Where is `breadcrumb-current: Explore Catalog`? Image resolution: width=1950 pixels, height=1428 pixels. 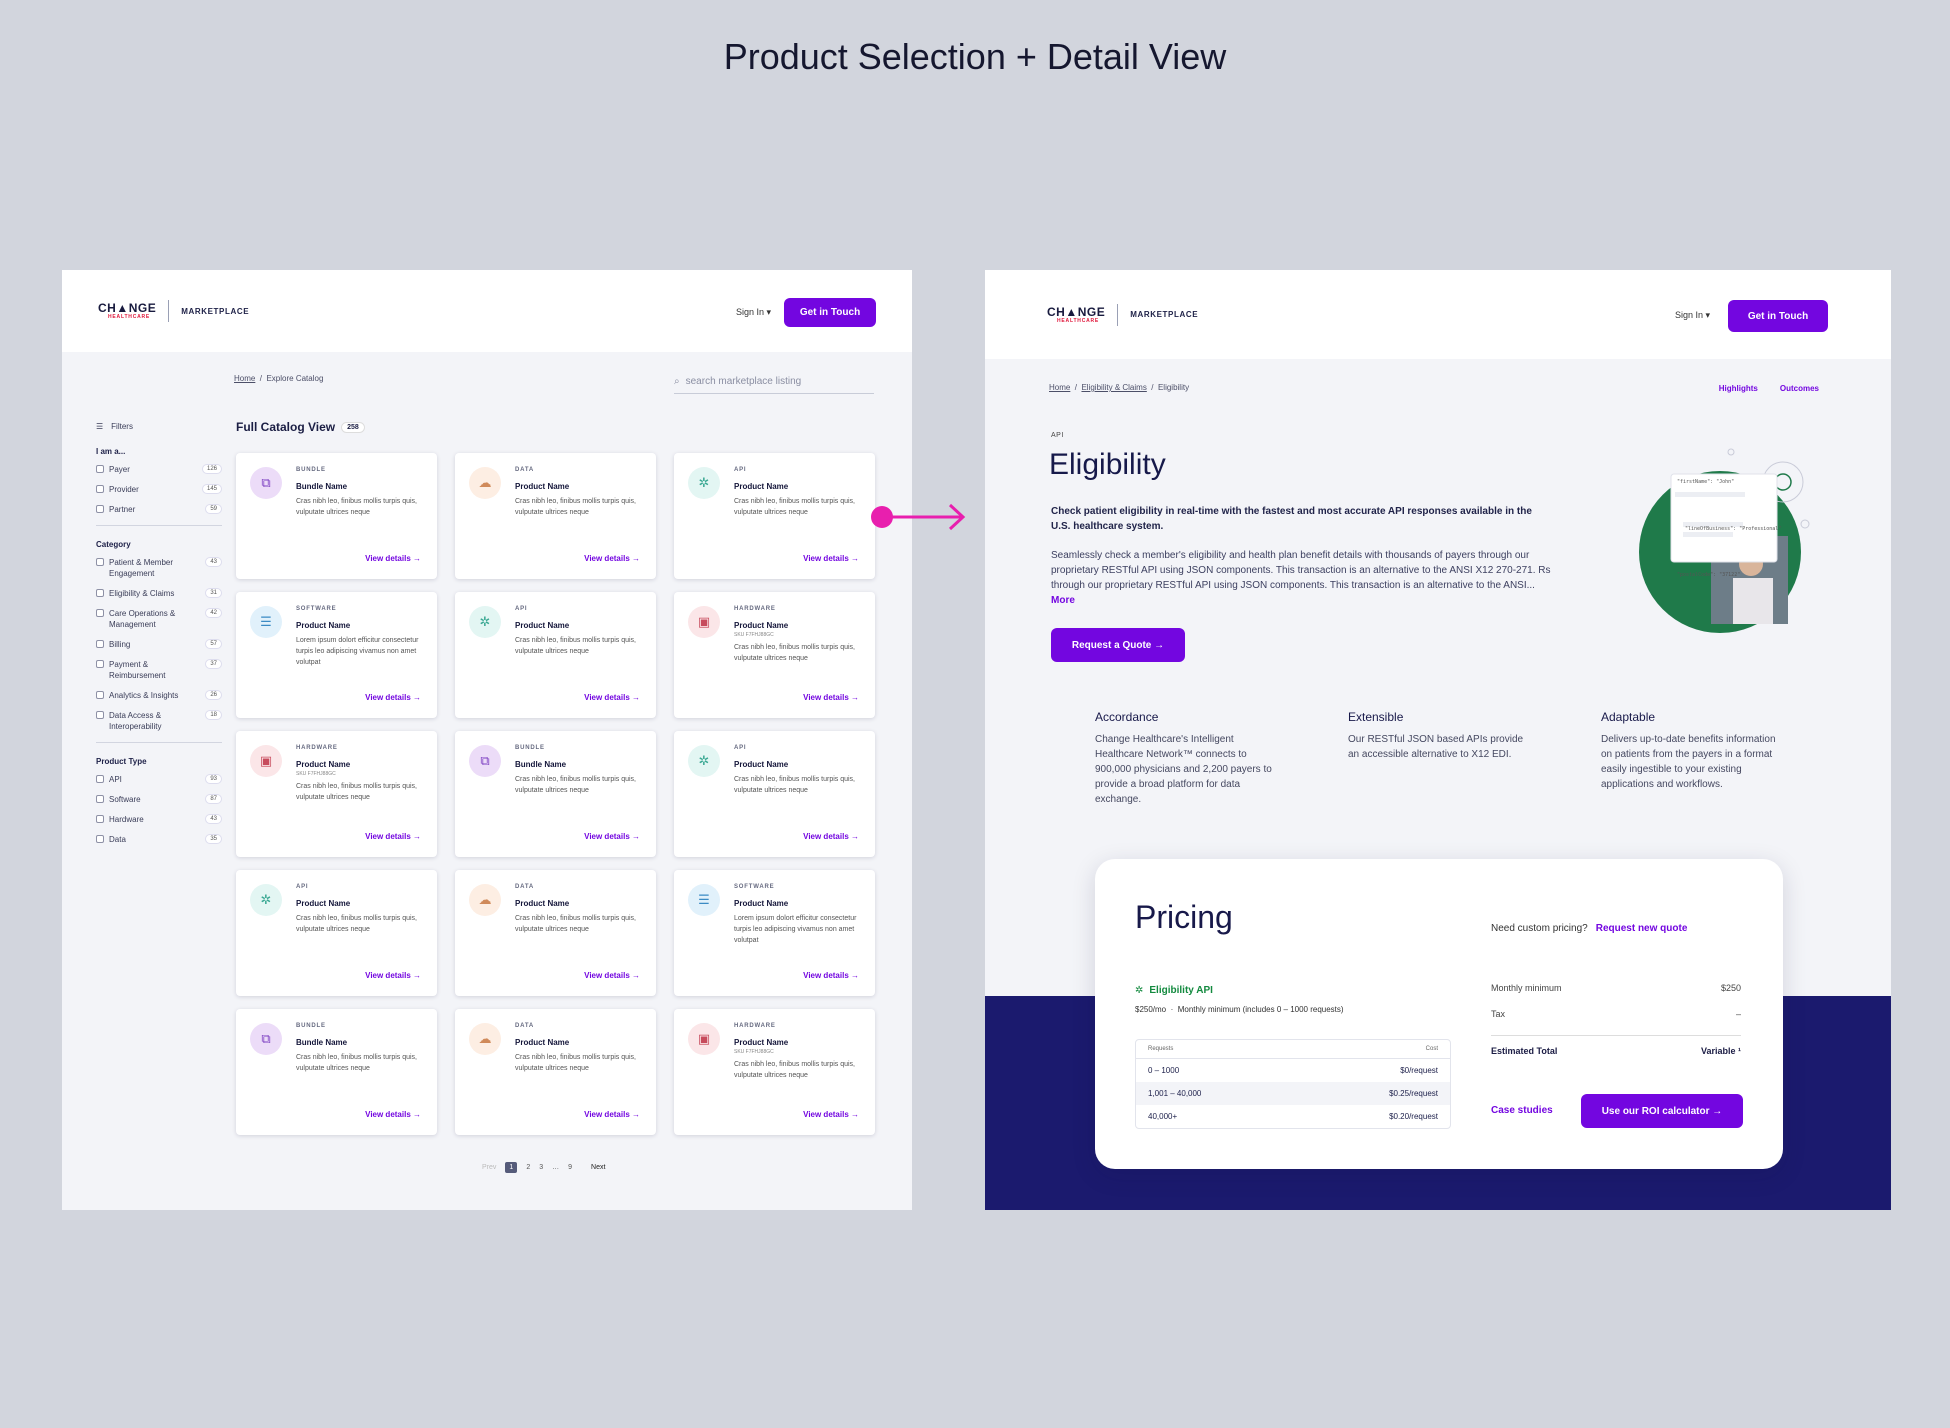
breadcrumb-current: Explore Catalog is located at coordinates (295, 378).